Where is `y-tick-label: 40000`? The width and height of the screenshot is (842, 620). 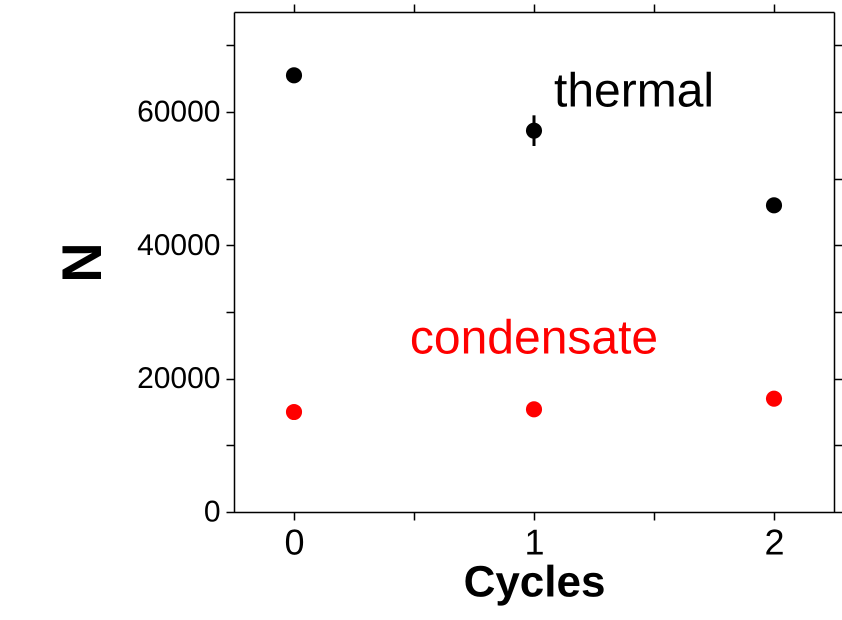 y-tick-label: 40000 is located at coordinates (178, 245).